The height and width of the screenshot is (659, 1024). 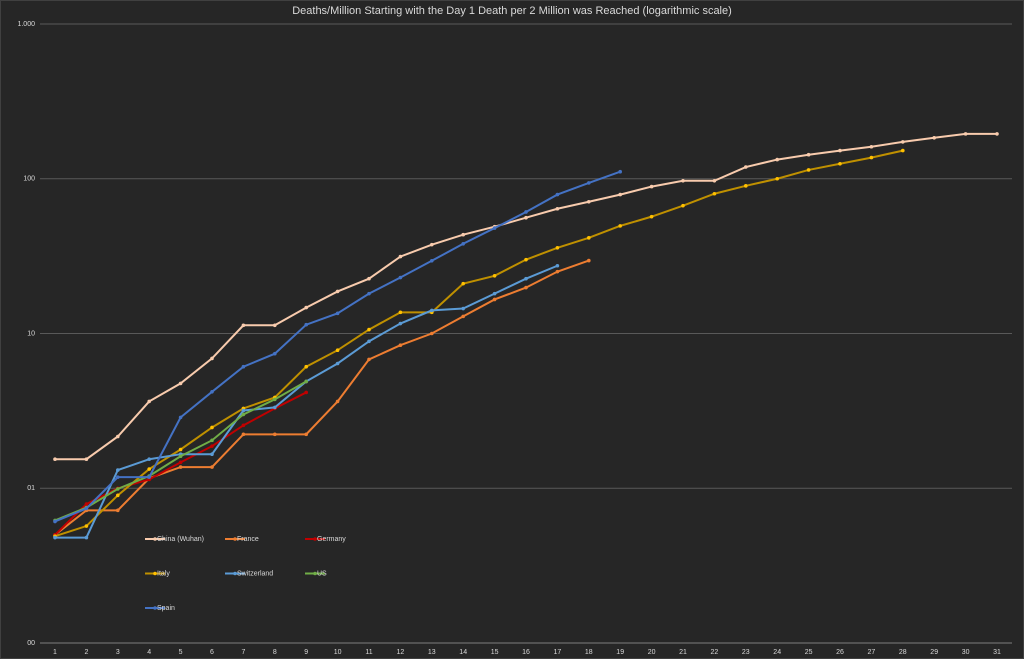 What do you see at coordinates (26, 24) in the screenshot?
I see `y-tick-label: 1.000` at bounding box center [26, 24].